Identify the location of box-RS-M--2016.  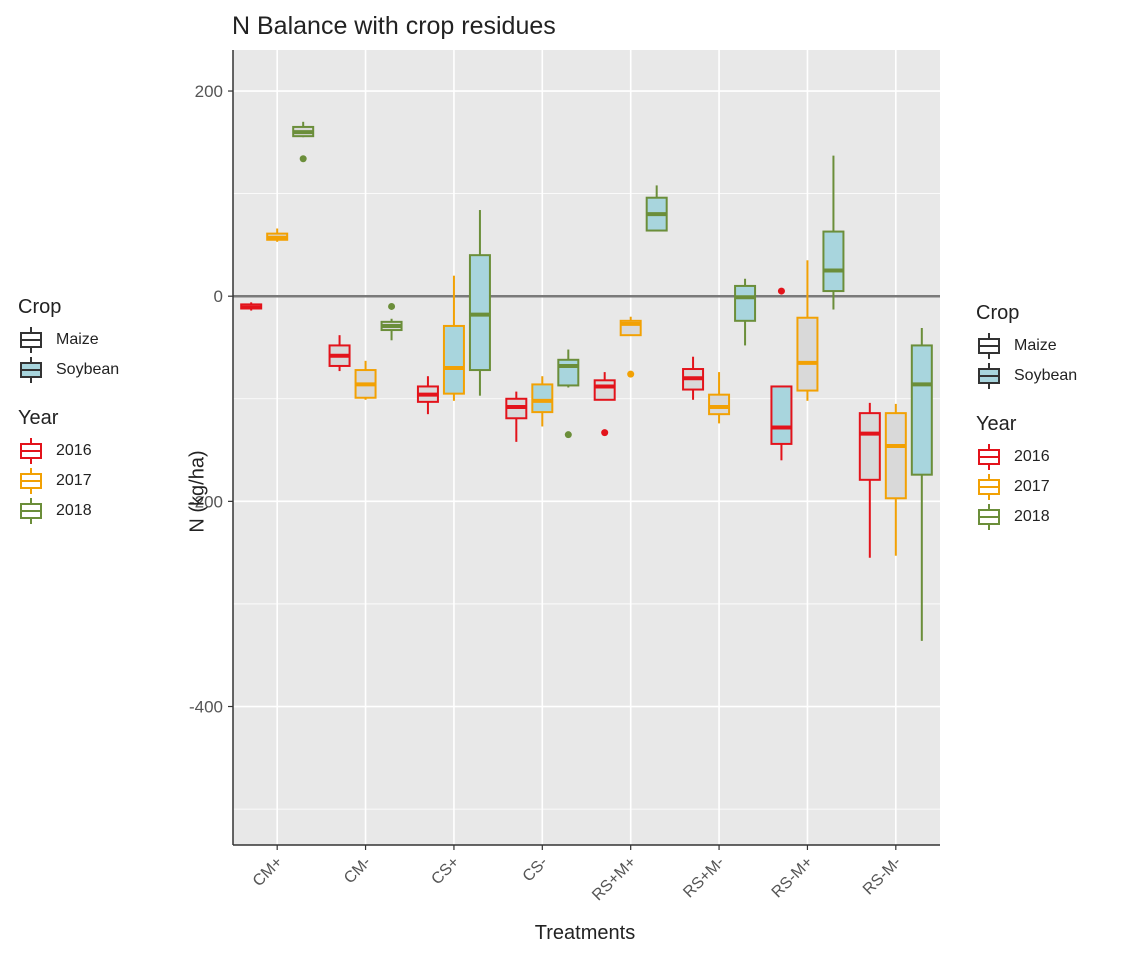
(869, 480).